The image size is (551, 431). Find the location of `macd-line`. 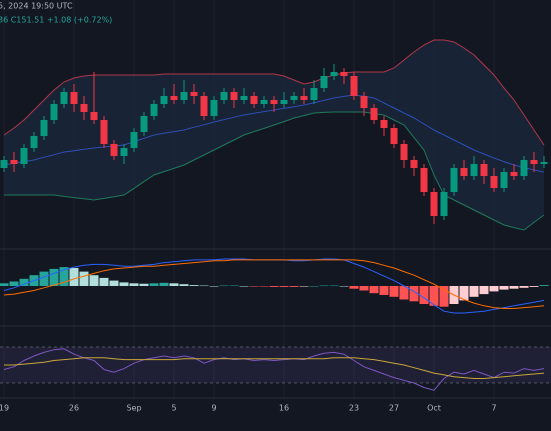

macd-line is located at coordinates (274, 284).